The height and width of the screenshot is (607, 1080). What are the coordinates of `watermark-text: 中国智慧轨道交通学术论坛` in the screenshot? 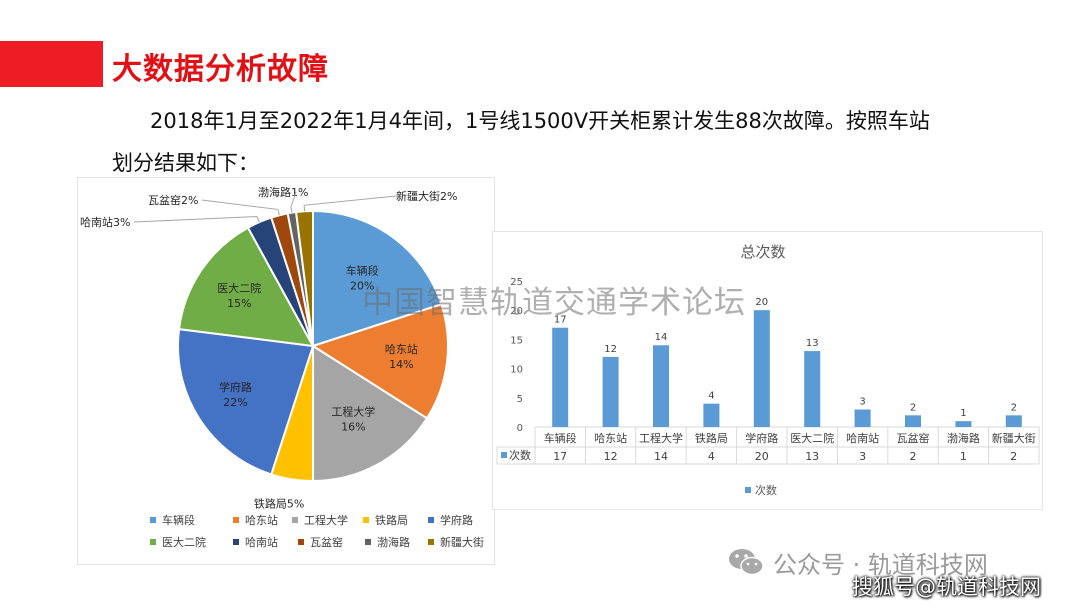 It's located at (554, 303).